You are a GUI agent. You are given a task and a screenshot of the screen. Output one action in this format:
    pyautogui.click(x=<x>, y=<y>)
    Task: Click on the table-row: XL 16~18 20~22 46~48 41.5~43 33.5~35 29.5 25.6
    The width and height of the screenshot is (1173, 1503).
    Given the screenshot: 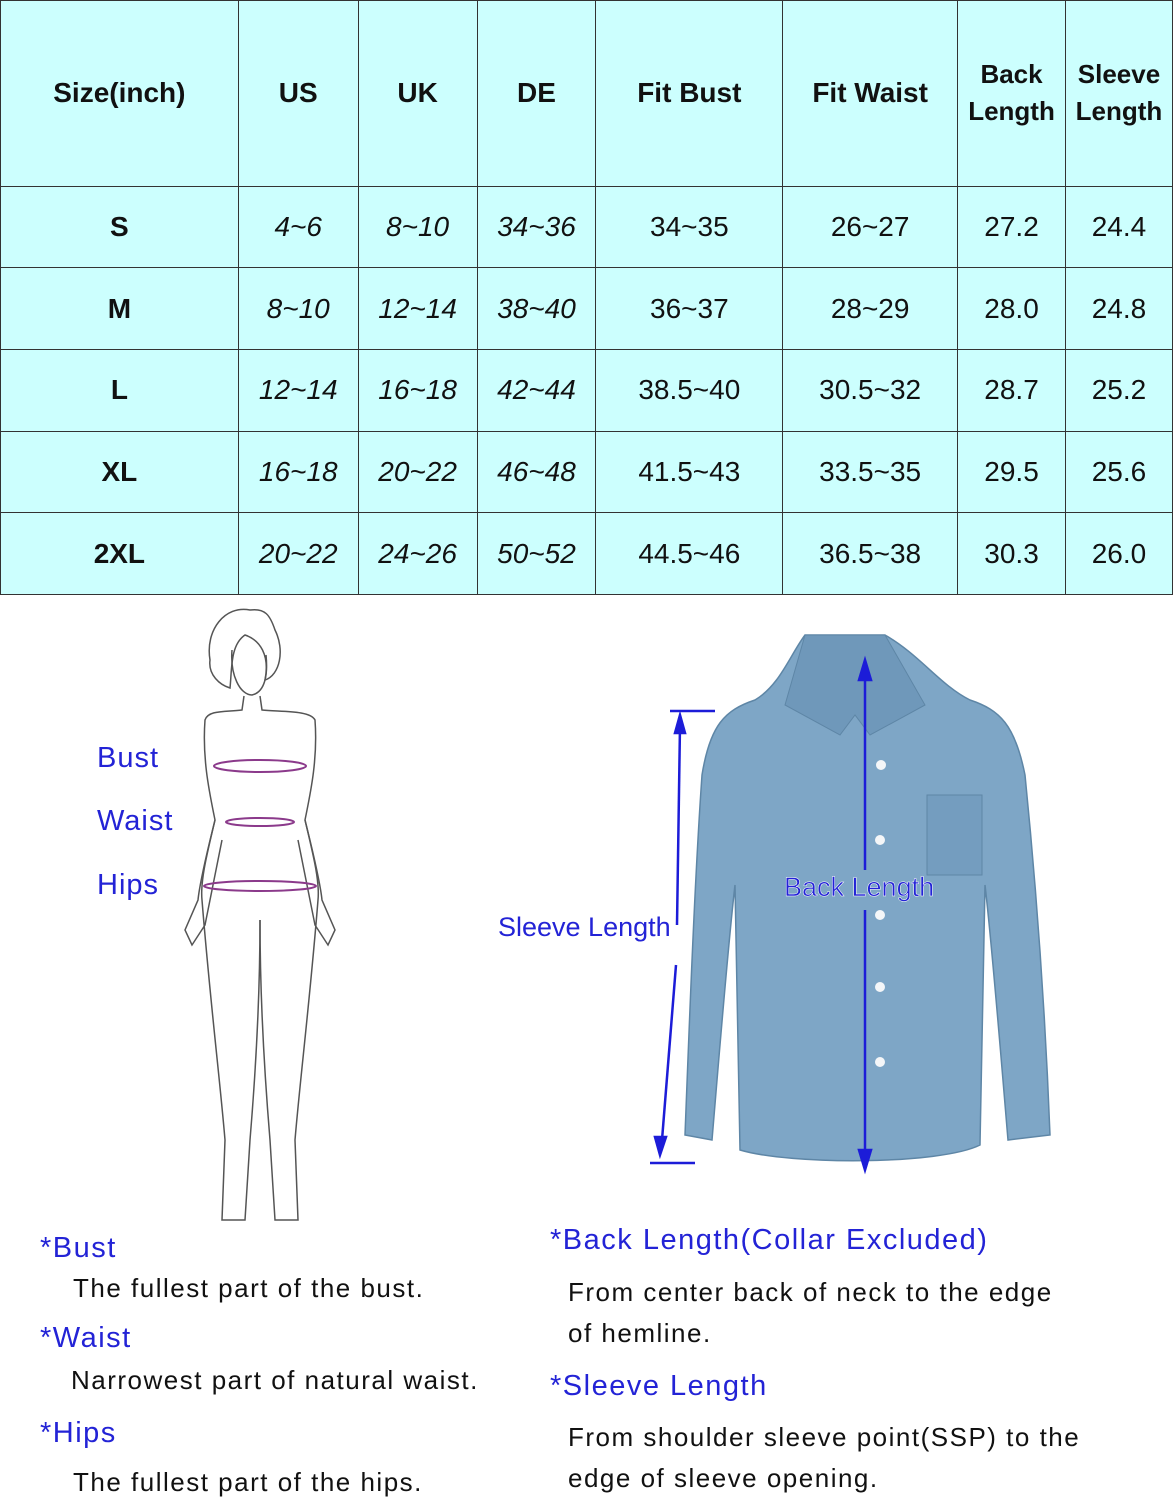 What is the action you would take?
    pyautogui.click(x=586, y=472)
    